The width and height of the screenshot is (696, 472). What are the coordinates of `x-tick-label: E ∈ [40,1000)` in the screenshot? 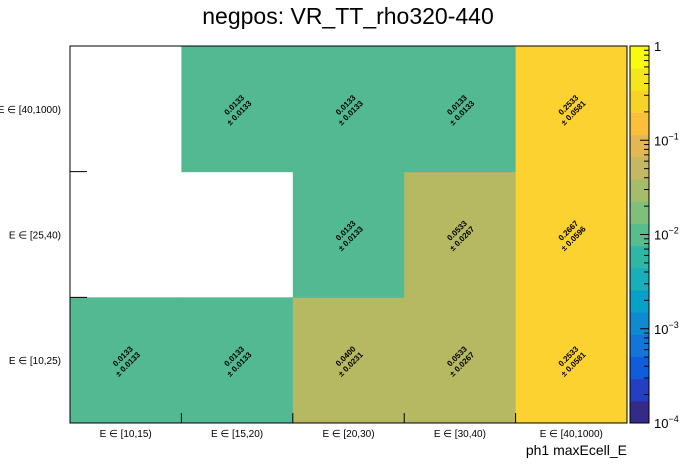 It's located at (571, 434).